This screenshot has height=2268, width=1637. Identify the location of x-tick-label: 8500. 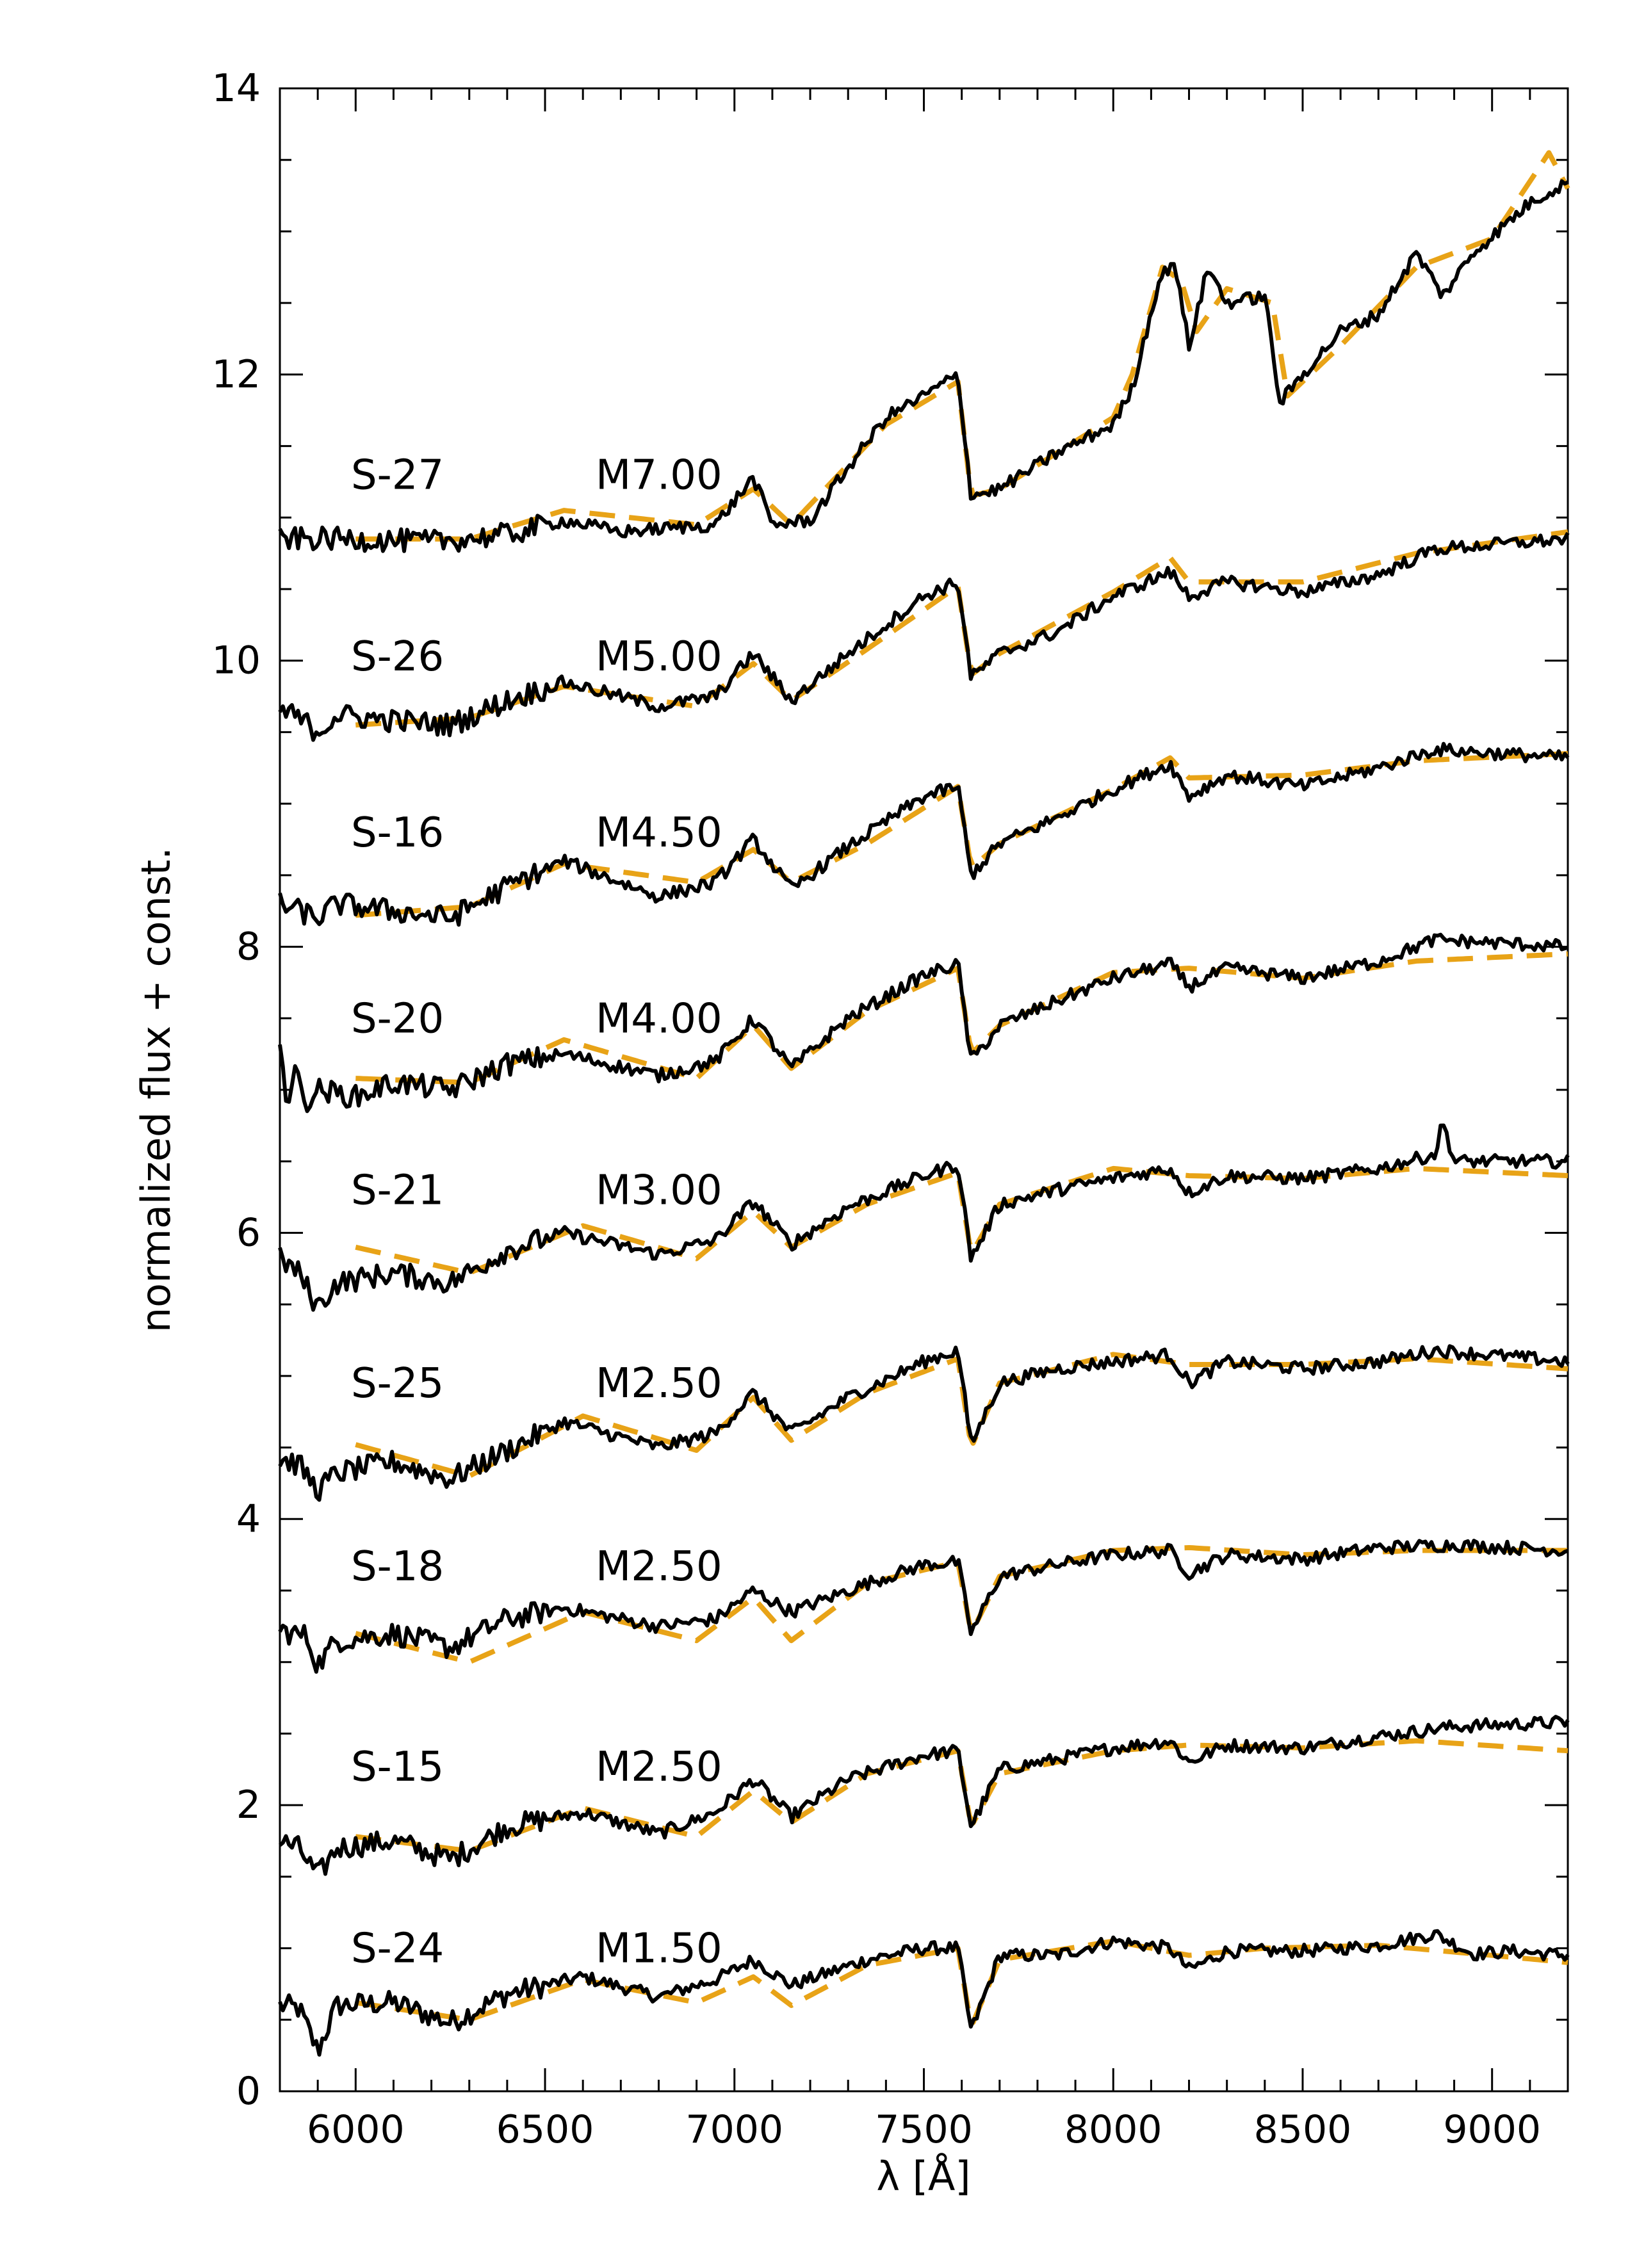
(1303, 2129).